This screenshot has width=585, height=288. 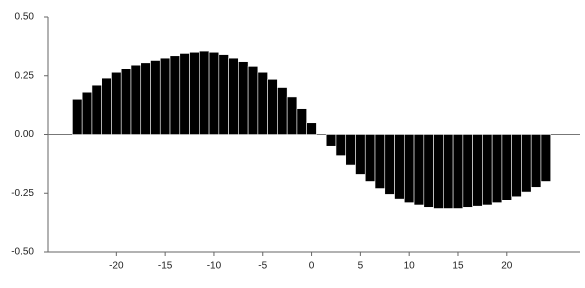 I want to click on x-tick-label: 10, so click(x=410, y=266).